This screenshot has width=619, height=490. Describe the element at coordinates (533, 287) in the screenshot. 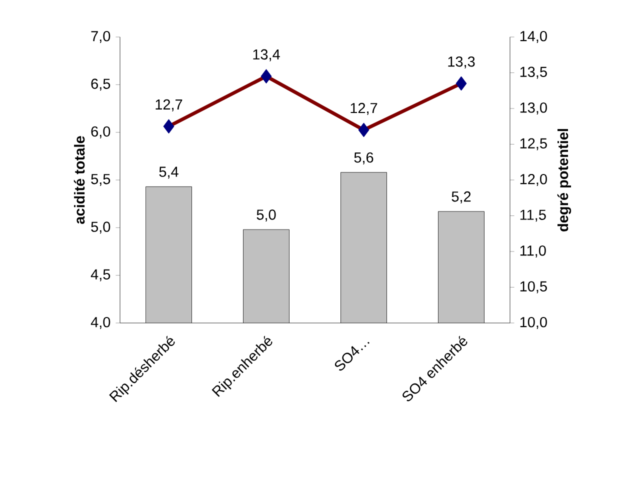

I see `y2-tick-label: 10,5` at that location.